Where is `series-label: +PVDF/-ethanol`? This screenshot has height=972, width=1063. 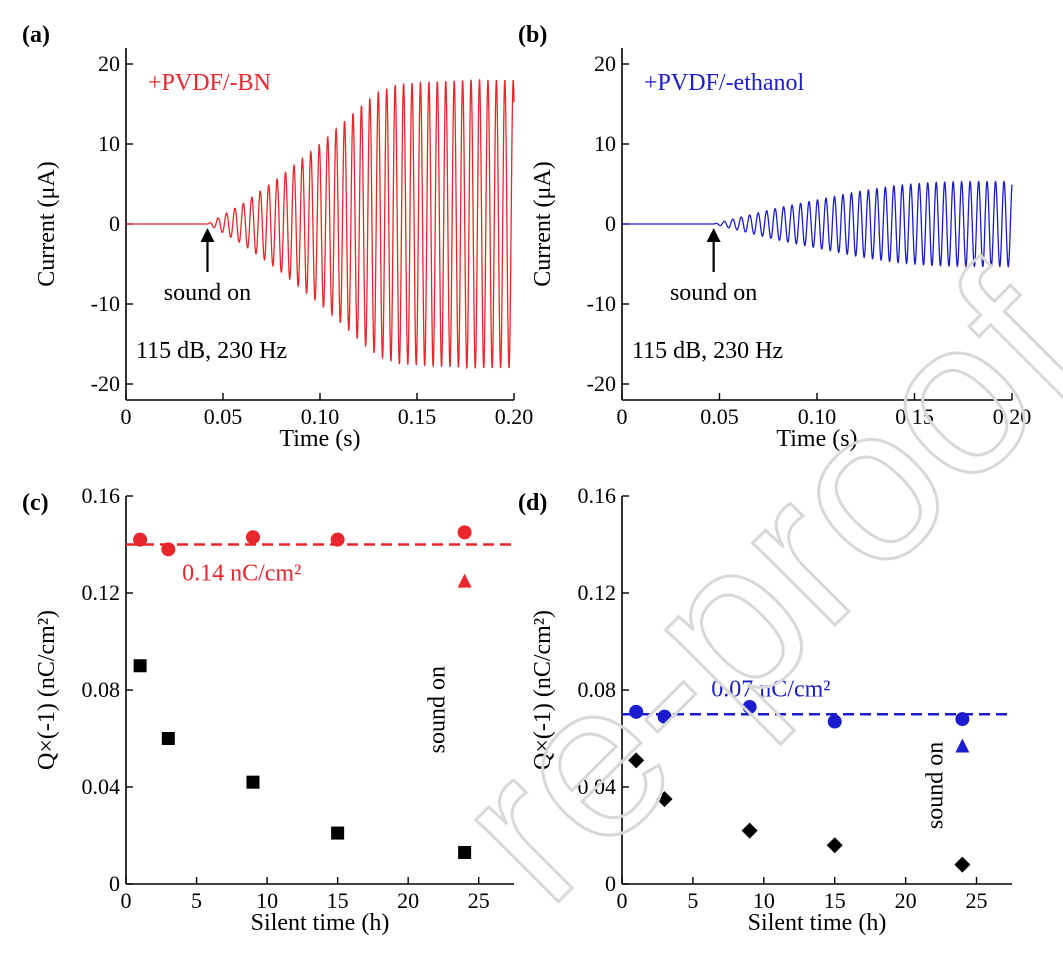
series-label: +PVDF/-ethanol is located at coordinates (724, 83).